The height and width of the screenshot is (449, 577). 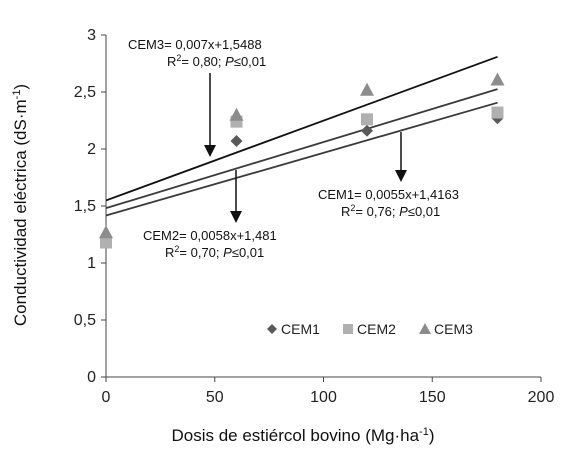 I want to click on legend-marker-cem3, so click(x=425, y=328).